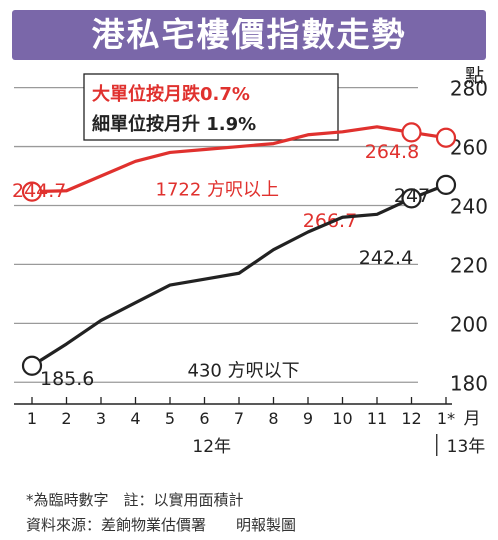  I want to click on x-tick-label: 12, so click(411, 418).